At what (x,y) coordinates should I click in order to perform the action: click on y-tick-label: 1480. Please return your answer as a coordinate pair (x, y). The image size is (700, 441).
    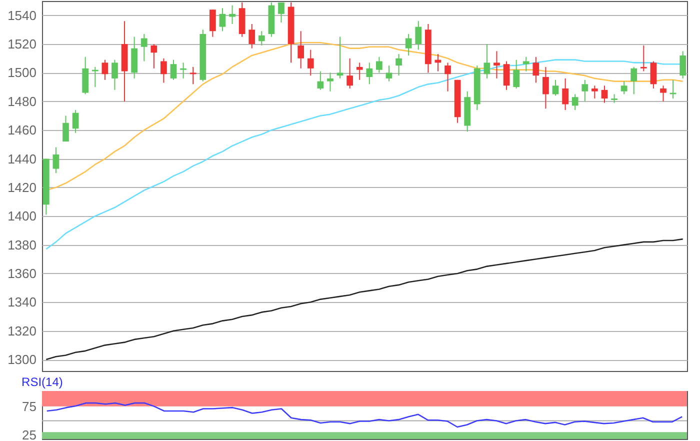
    Looking at the image, I should click on (22, 101).